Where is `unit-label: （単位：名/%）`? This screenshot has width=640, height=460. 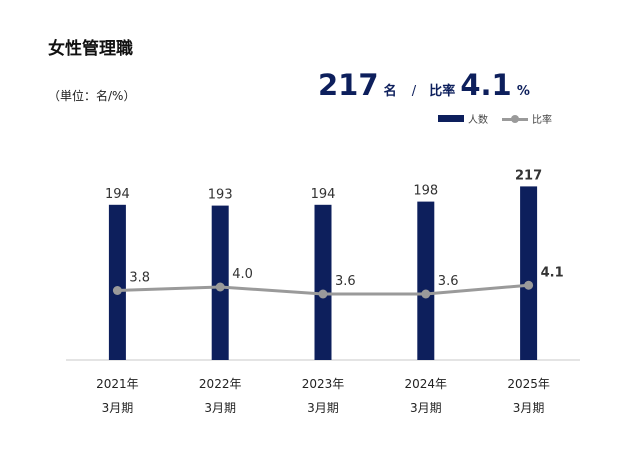 unit-label: （単位：名/%） is located at coordinates (92, 96).